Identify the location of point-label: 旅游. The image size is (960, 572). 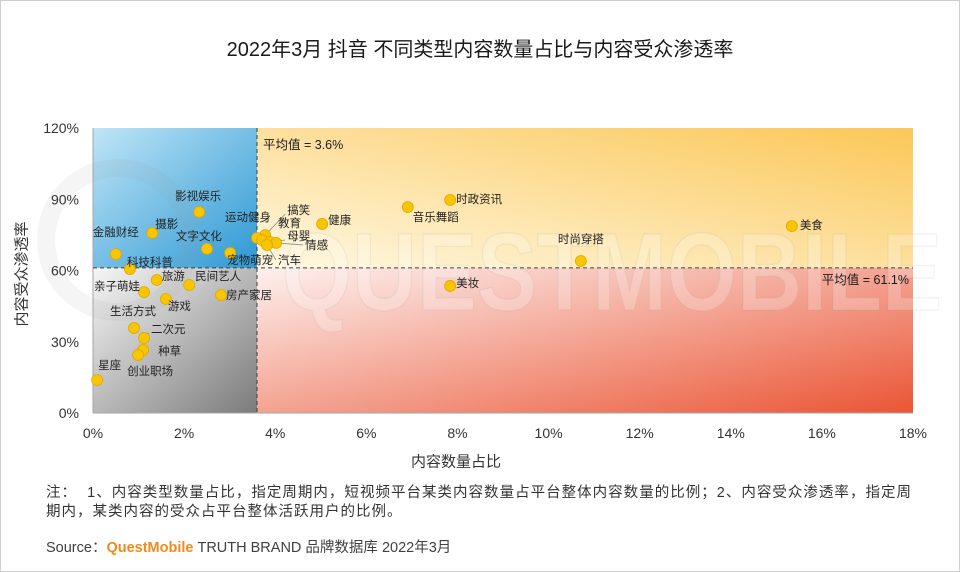
(173, 276).